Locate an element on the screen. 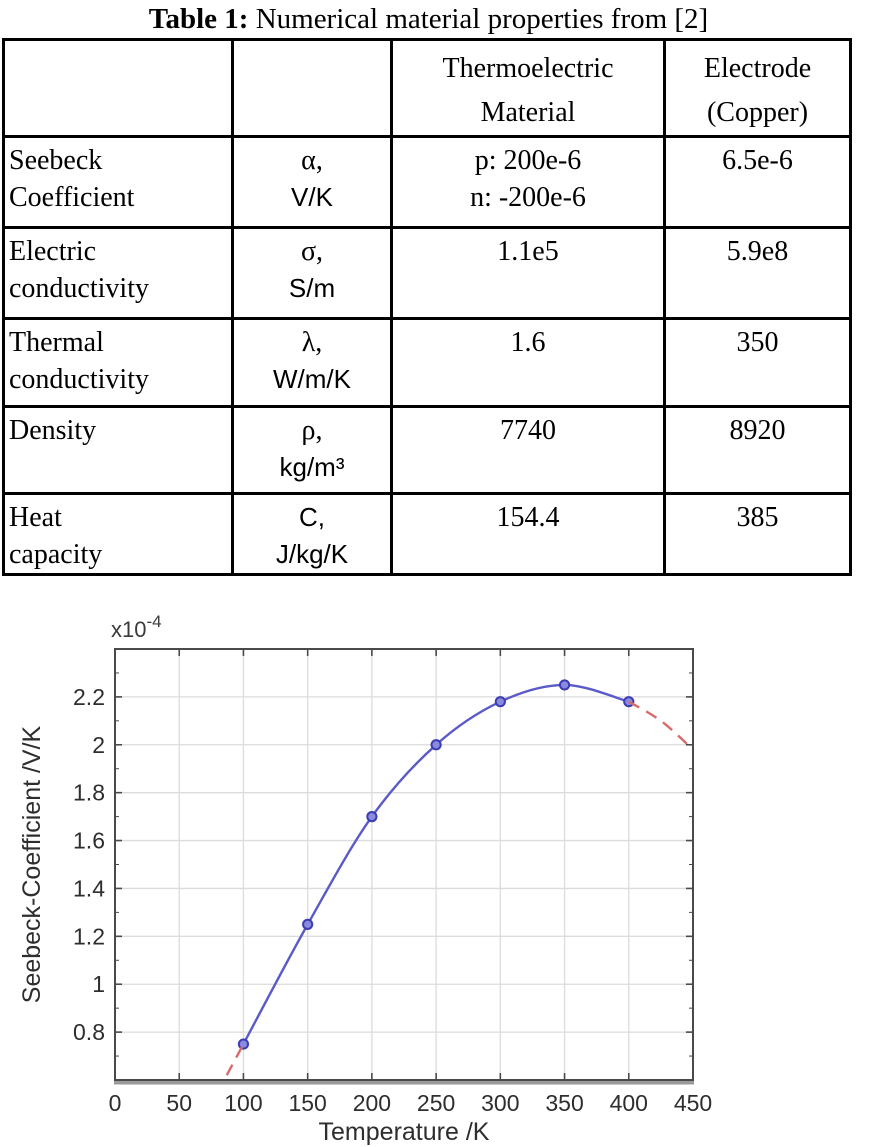 The height and width of the screenshot is (1147, 872). header-electrode: Electrode (Copper) is located at coordinates (757, 88).